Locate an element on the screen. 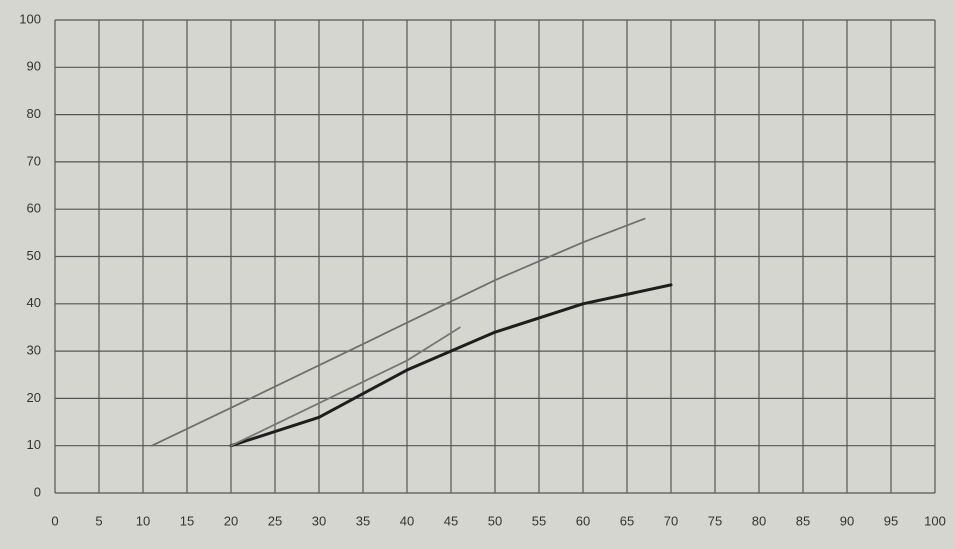  x-tick-label: 80 is located at coordinates (759, 520).